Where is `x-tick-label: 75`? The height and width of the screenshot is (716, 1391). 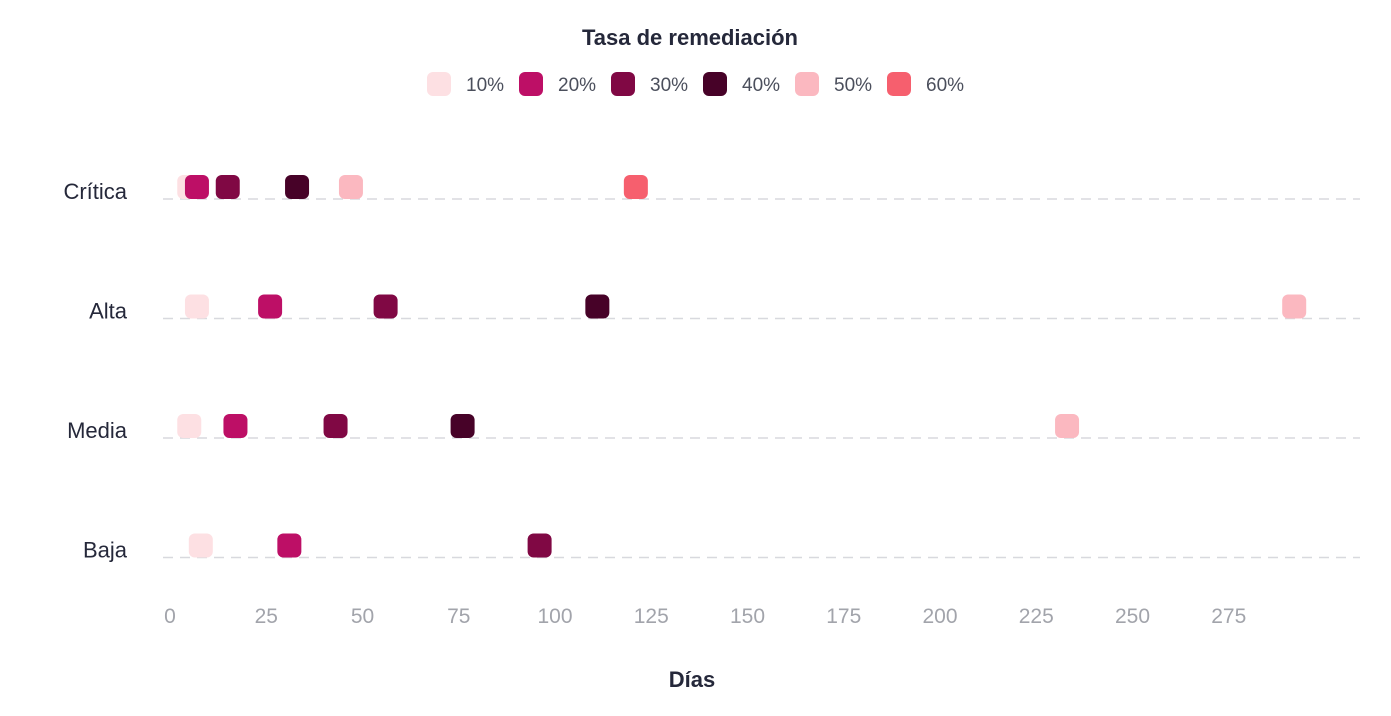
x-tick-label: 75 is located at coordinates (458, 616).